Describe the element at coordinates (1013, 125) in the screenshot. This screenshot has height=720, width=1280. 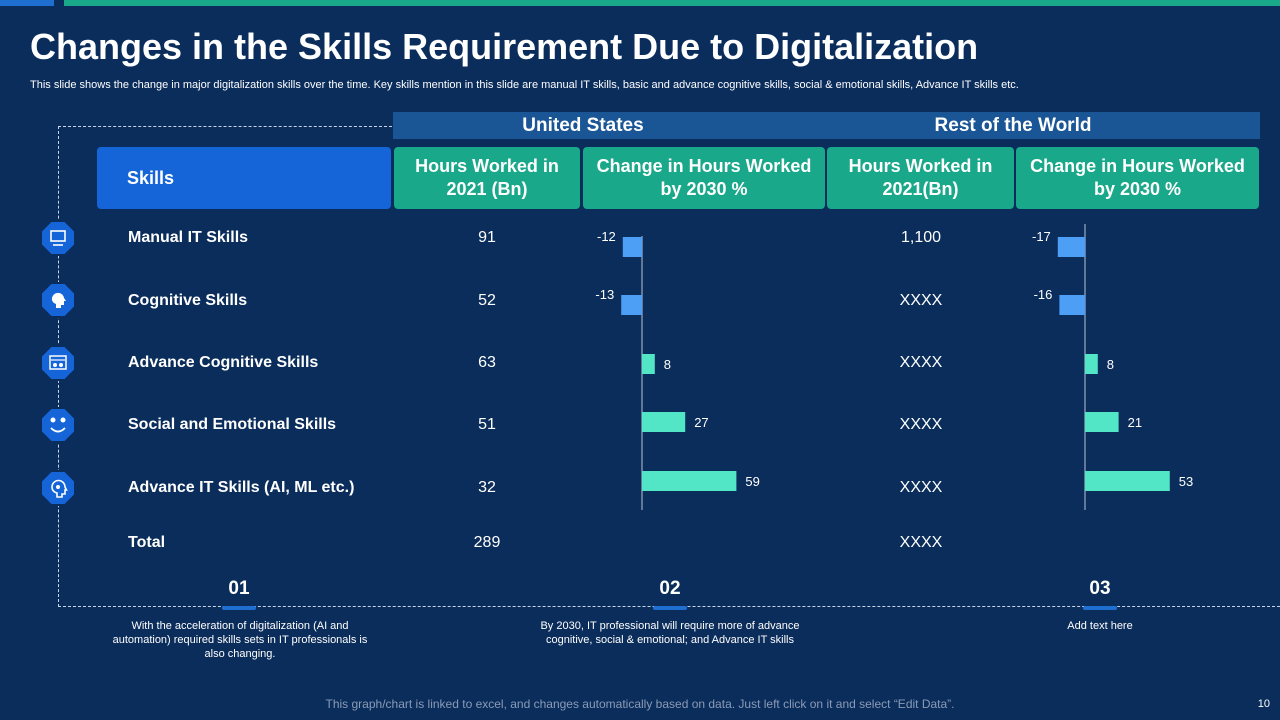
I see `region-label-row: Rest of the World` at that location.